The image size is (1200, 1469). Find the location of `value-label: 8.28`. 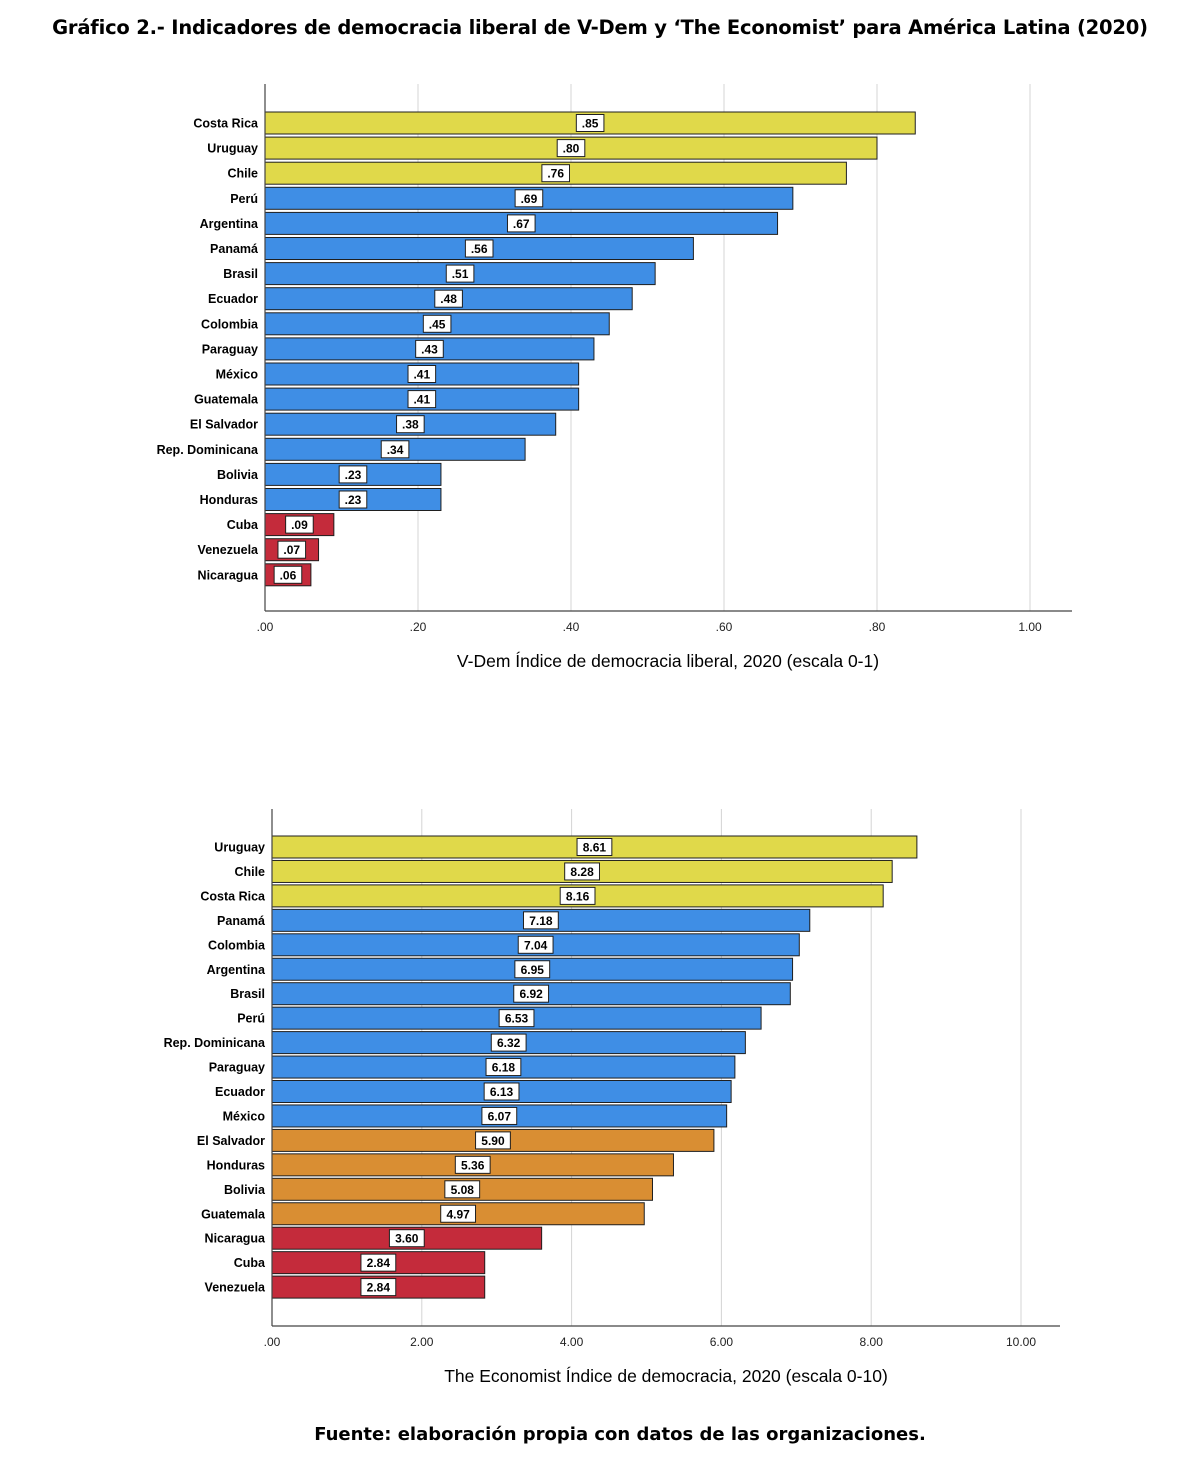

value-label: 8.28 is located at coordinates (582, 872).